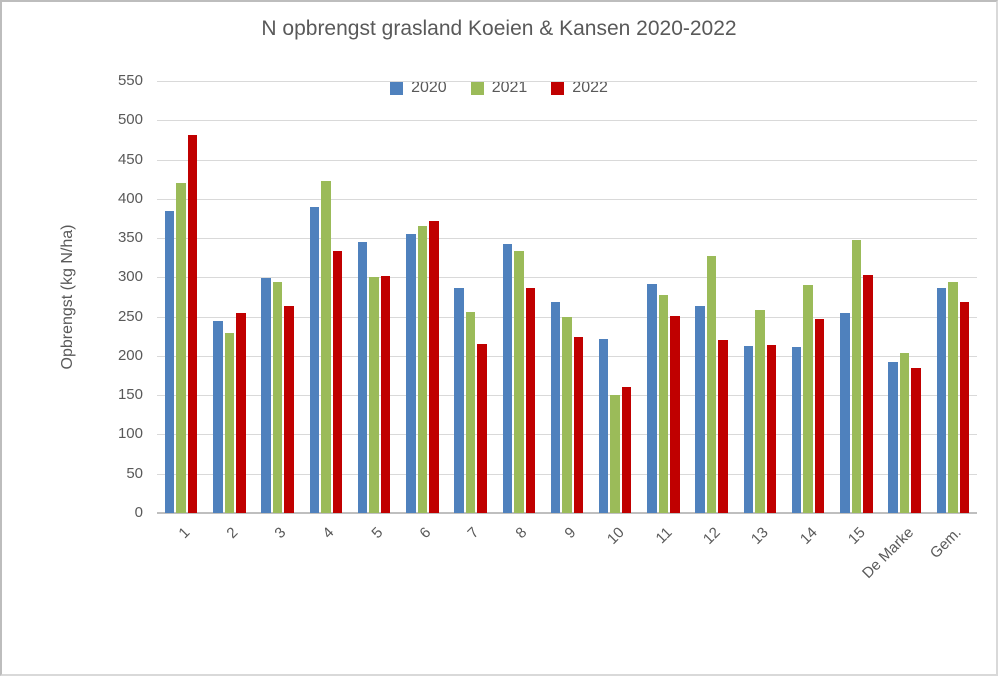 This screenshot has height=676, width=998. Describe the element at coordinates (397, 88) in the screenshot. I see `legend-swatch-2020` at that location.